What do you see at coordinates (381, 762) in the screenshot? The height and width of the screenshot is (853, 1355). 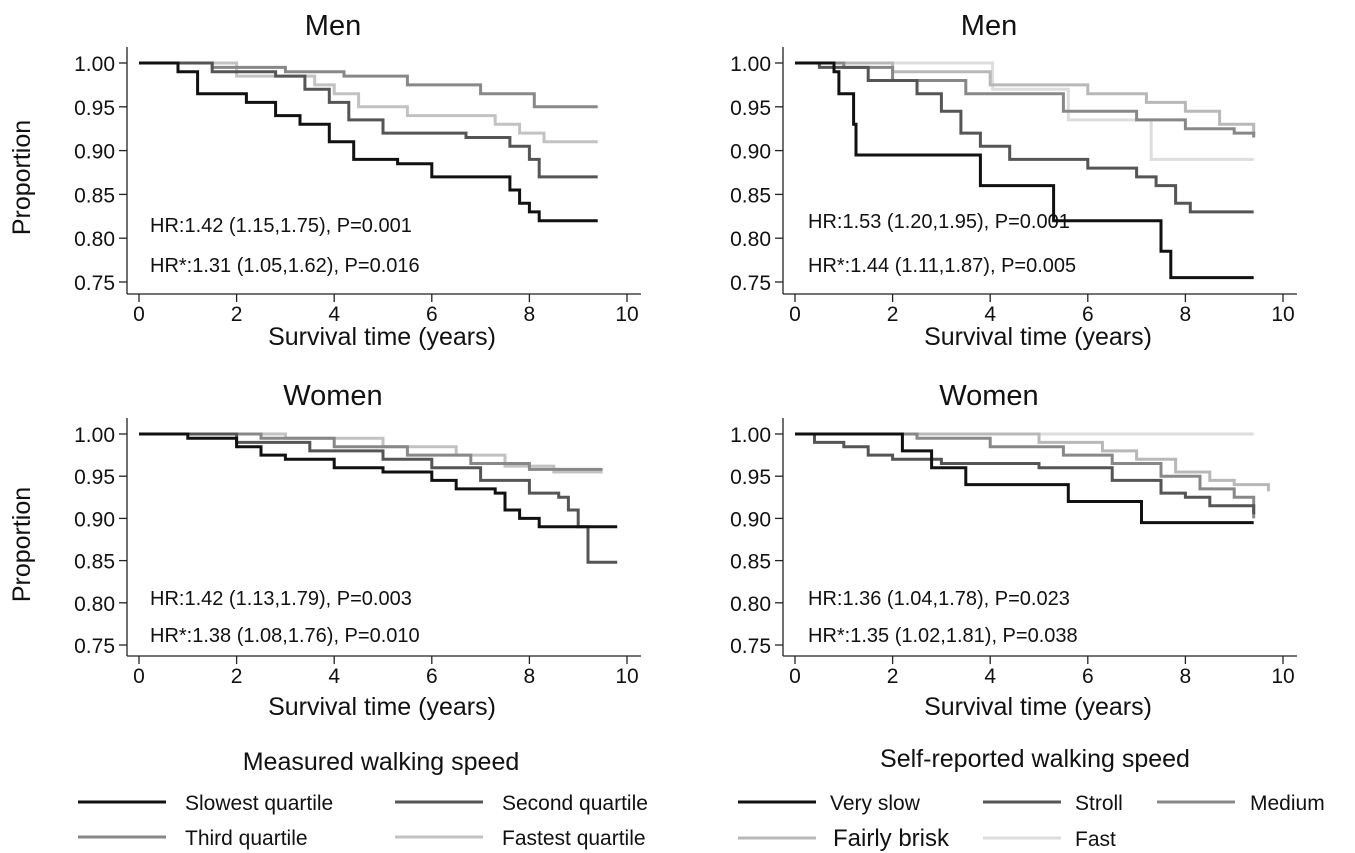 I see `legend-title: Measured walking speed` at bounding box center [381, 762].